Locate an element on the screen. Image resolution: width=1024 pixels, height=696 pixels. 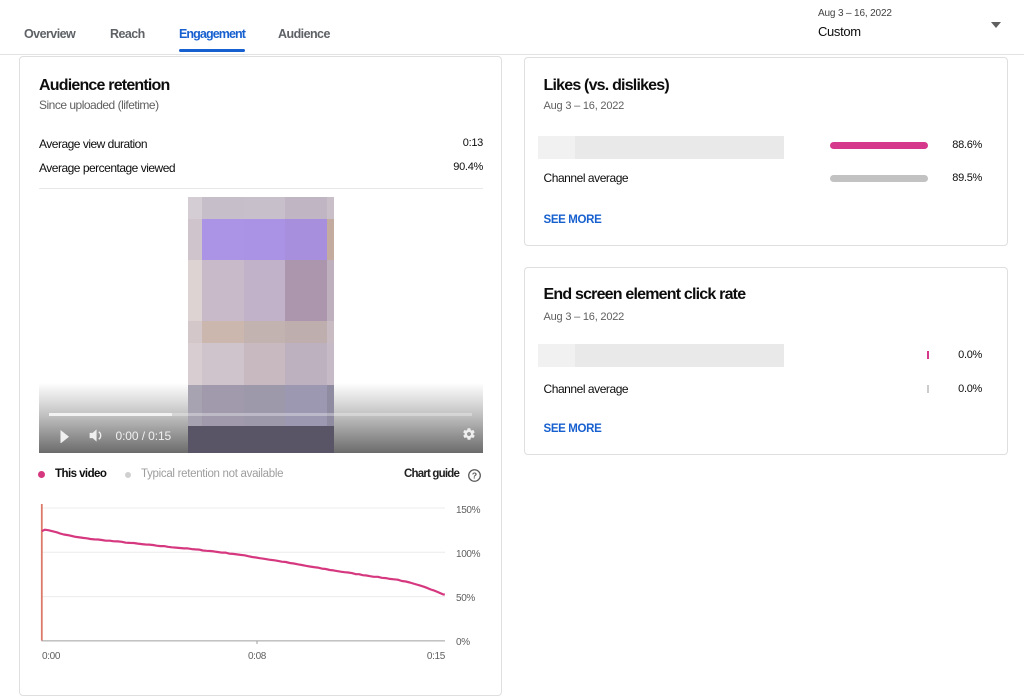
svg-text: 0:15 is located at coordinates (436, 656).